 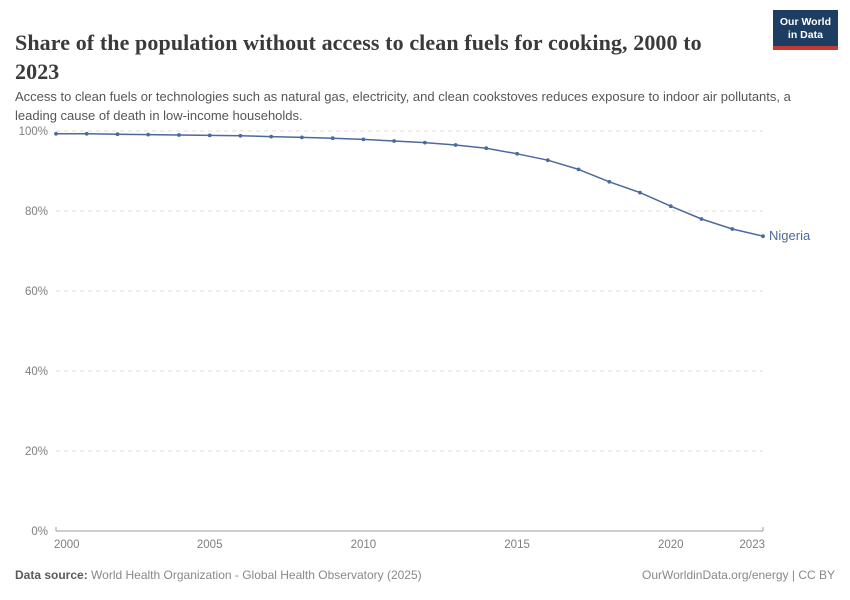 What do you see at coordinates (210, 545) in the screenshot?
I see `x-tick-label: 2005` at bounding box center [210, 545].